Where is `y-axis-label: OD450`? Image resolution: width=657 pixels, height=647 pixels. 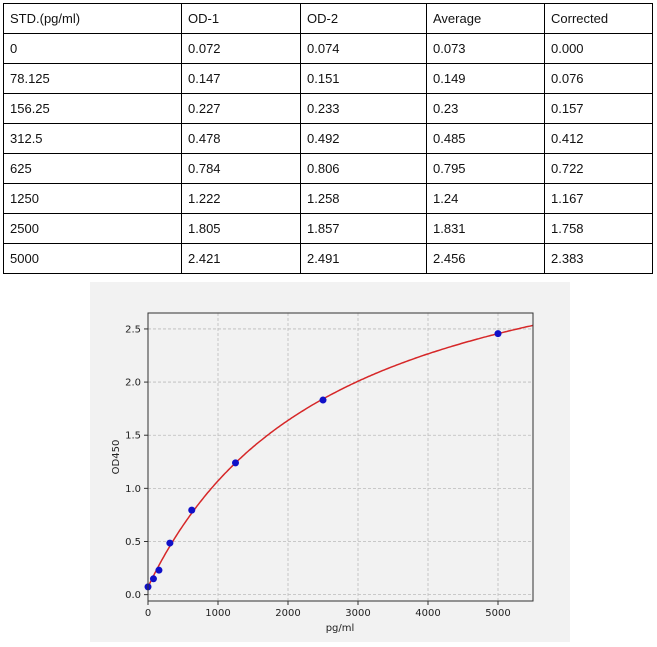 y-axis-label: OD450 is located at coordinates (116, 457).